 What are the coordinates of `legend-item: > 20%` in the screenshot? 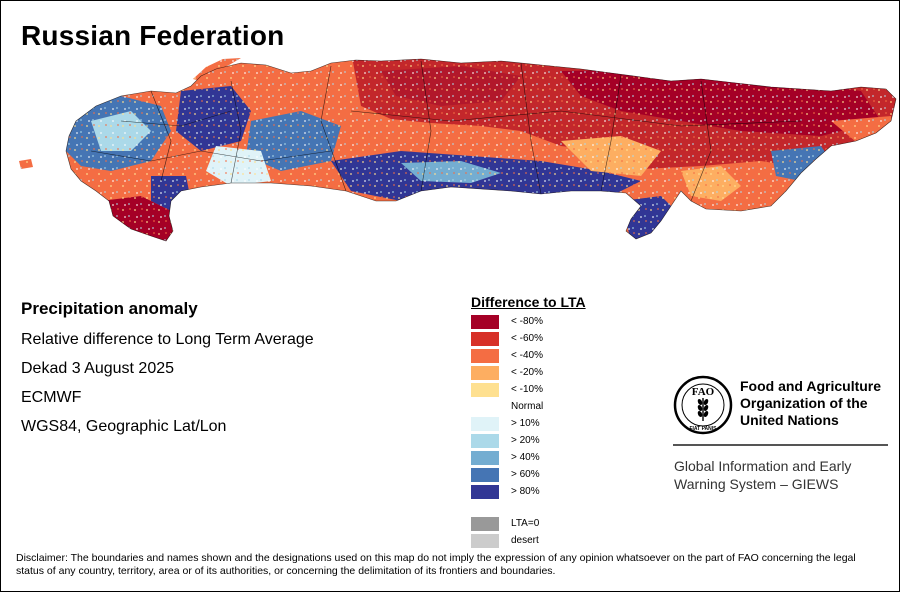 It's located at (541, 441).